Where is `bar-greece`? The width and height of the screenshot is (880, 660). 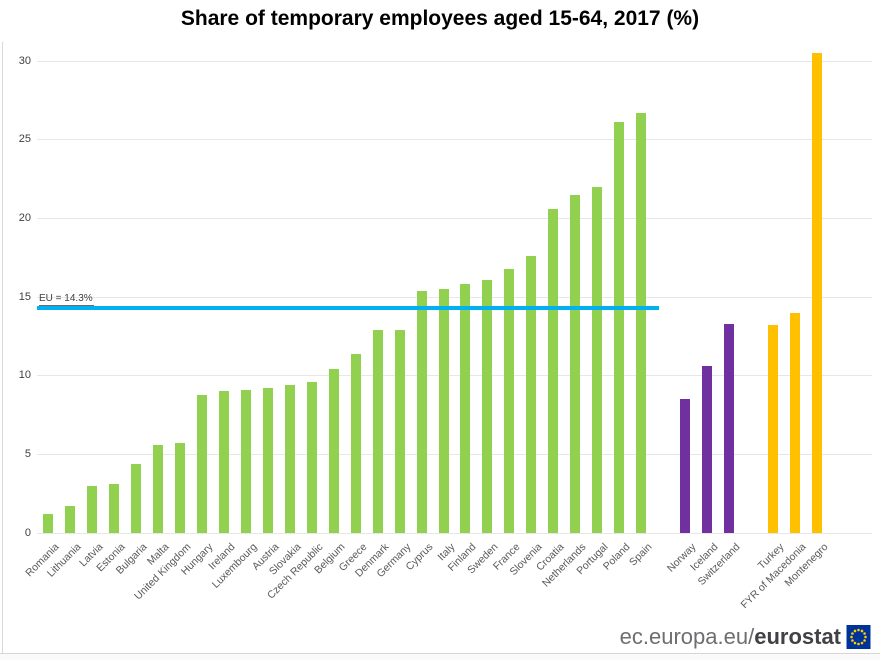
bar-greece is located at coordinates (355, 443).